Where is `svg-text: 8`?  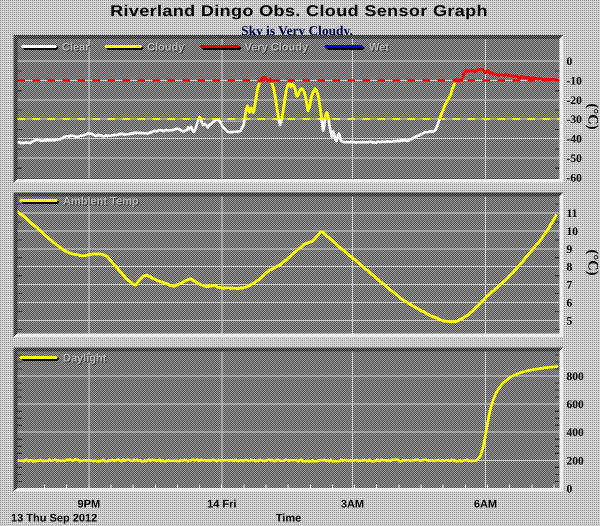 svg-text: 8 is located at coordinates (570, 268).